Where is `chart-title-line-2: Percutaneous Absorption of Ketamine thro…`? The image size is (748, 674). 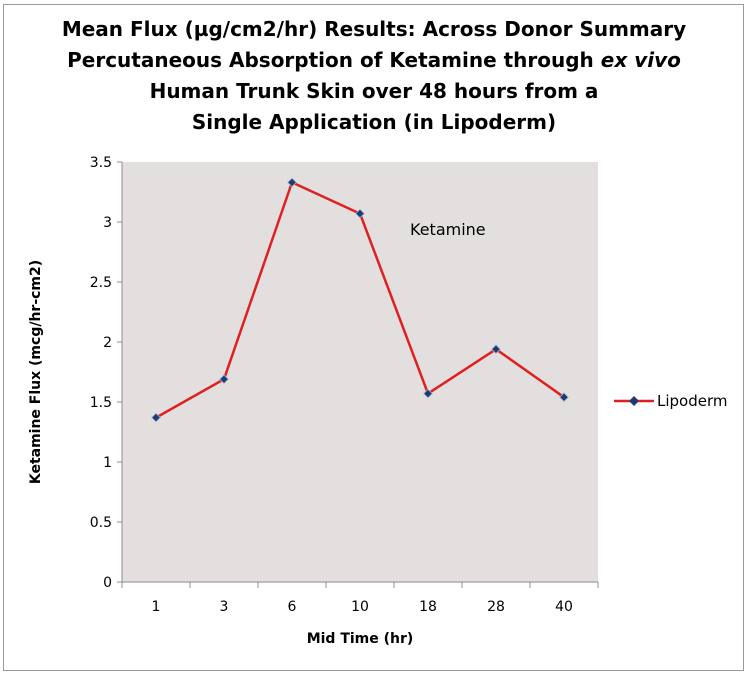
chart-title-line-2: Percutaneous Absorption of Ketamine thro… is located at coordinates (374, 60).